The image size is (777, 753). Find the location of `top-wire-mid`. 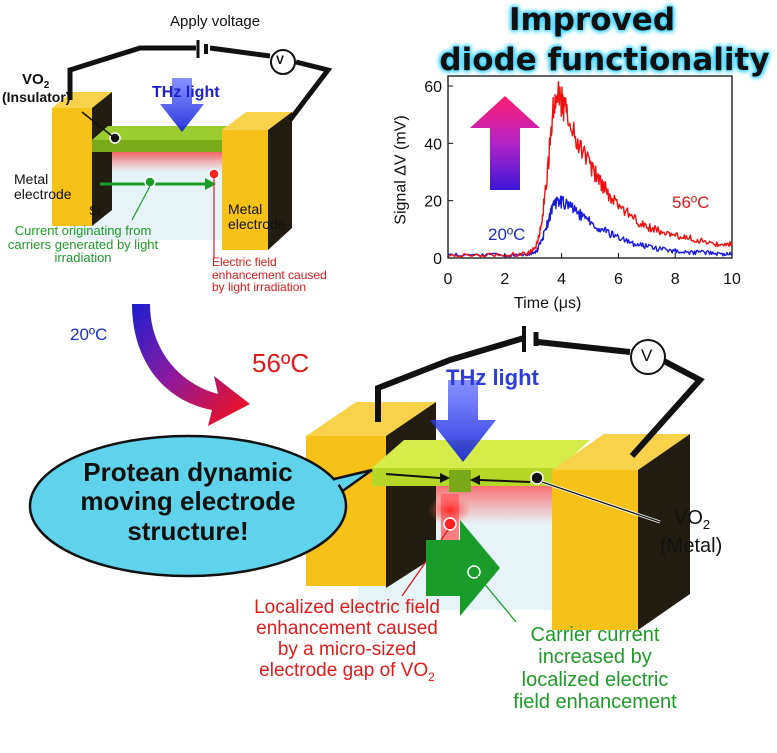

top-wire-mid is located at coordinates (240, 52).